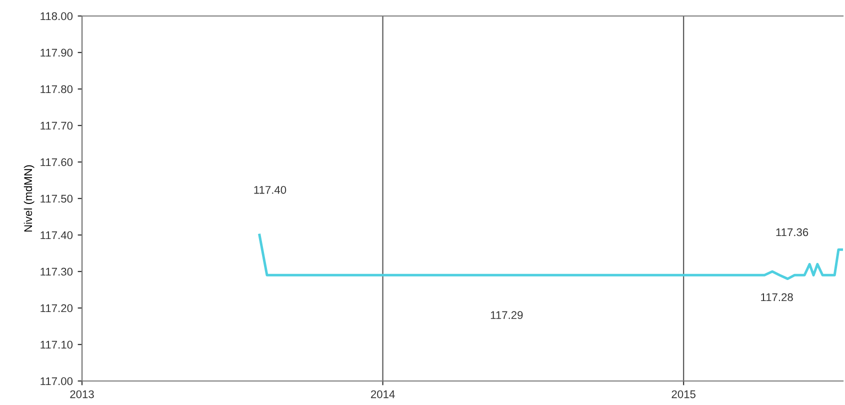  Describe the element at coordinates (56, 308) in the screenshot. I see `y-tick-label: 117.20` at that location.